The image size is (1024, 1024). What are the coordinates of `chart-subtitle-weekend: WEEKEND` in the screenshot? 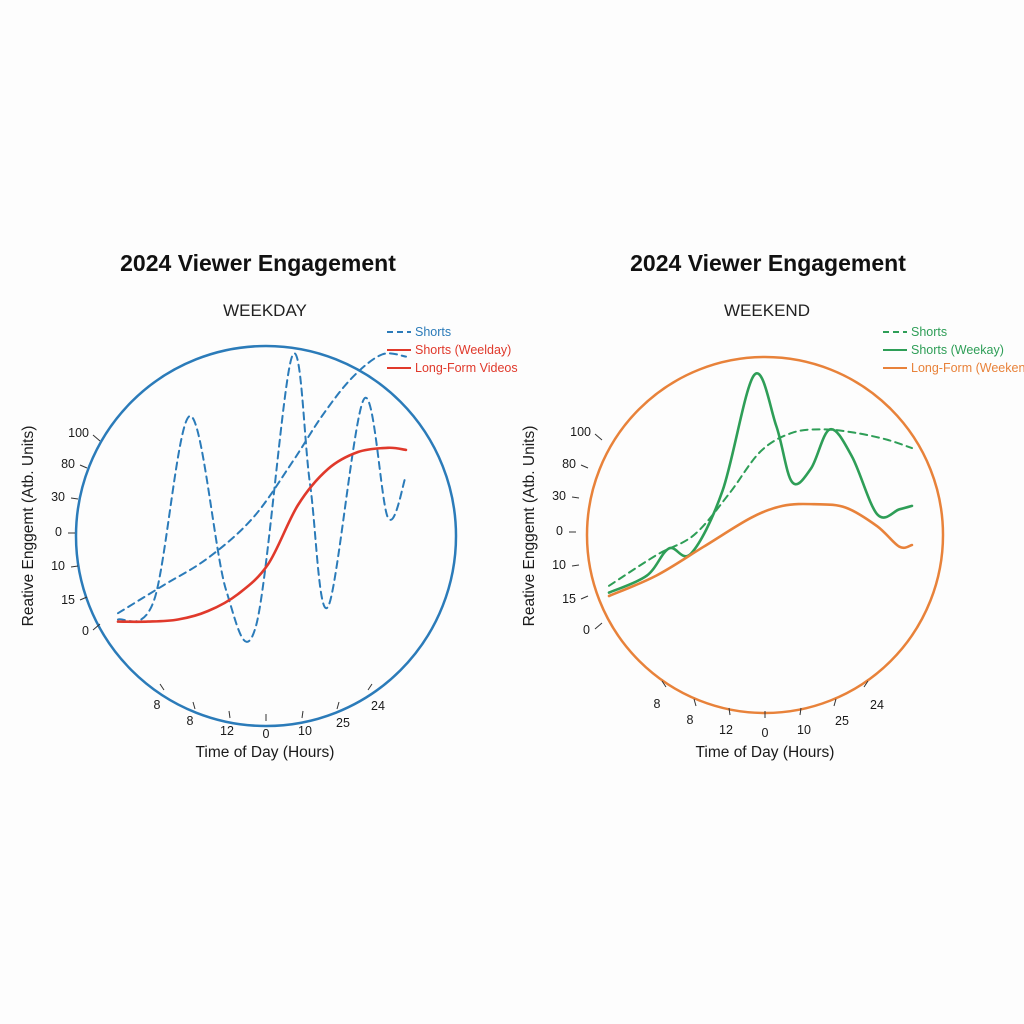 It's located at (767, 310).